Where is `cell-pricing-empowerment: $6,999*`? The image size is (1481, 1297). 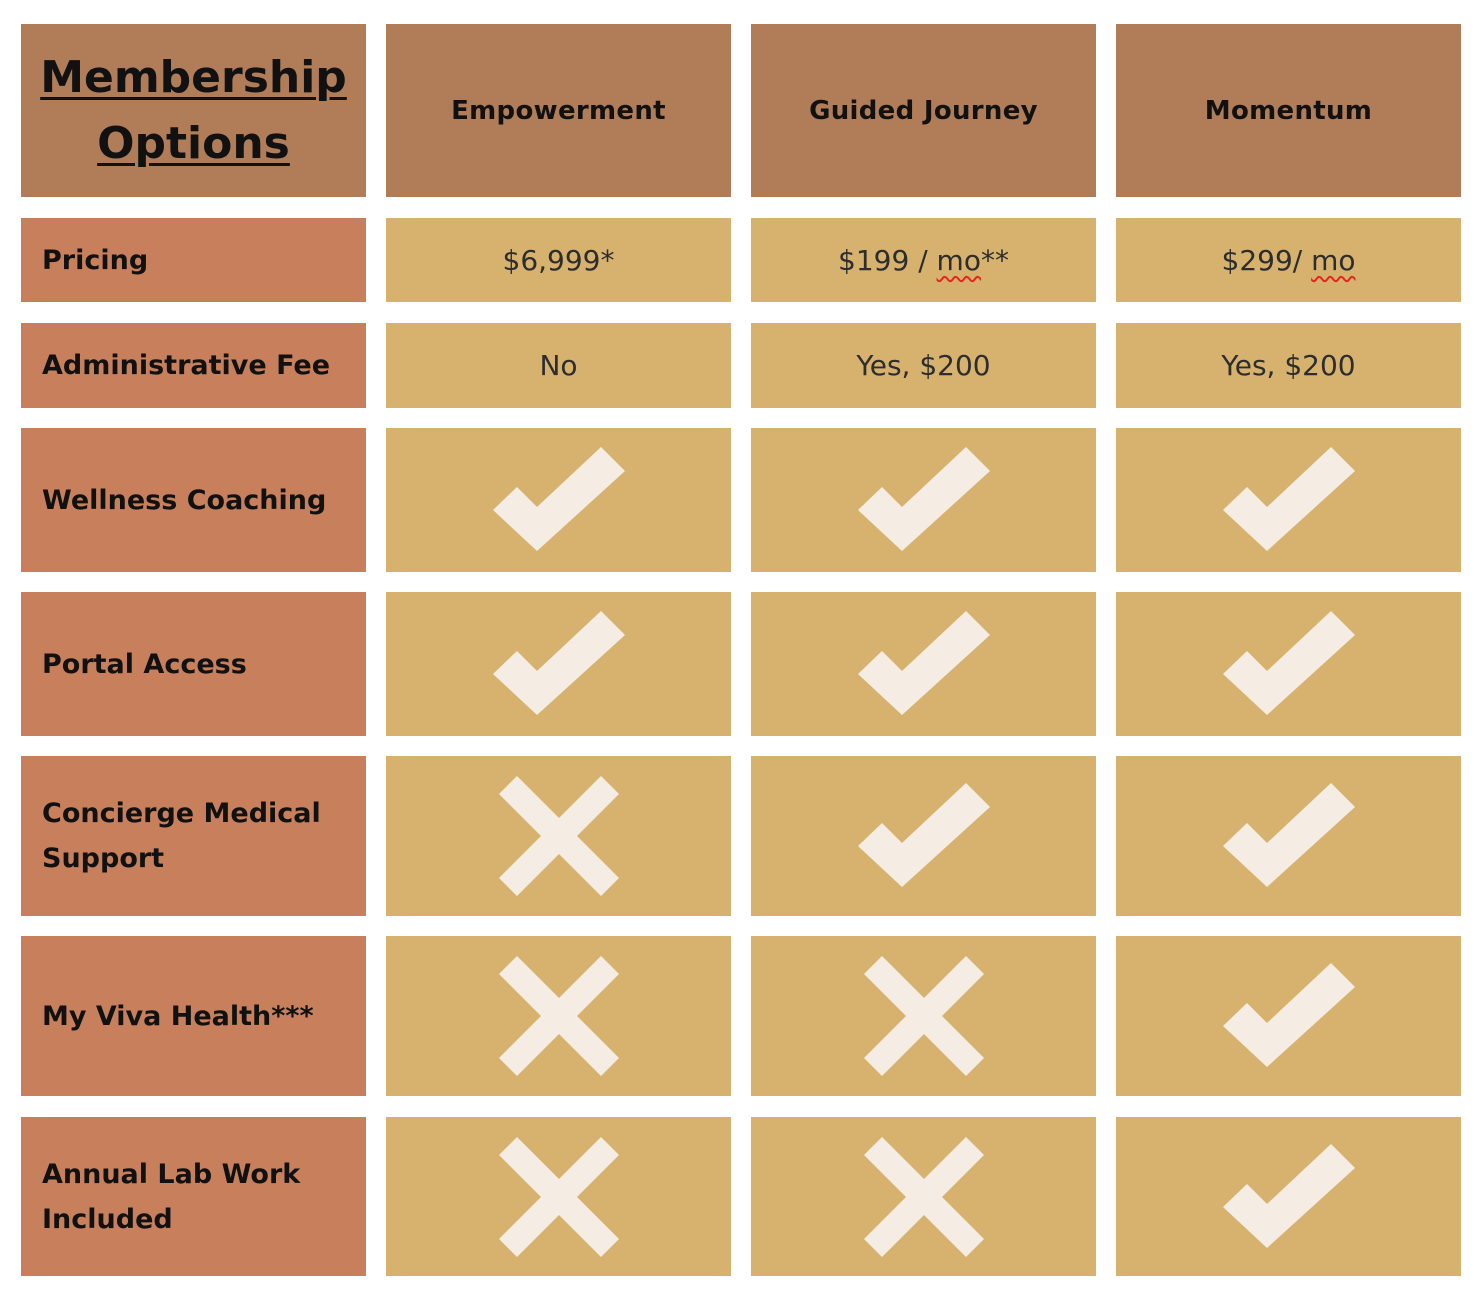
cell-pricing-empowerment: $6,999* is located at coordinates (558, 260).